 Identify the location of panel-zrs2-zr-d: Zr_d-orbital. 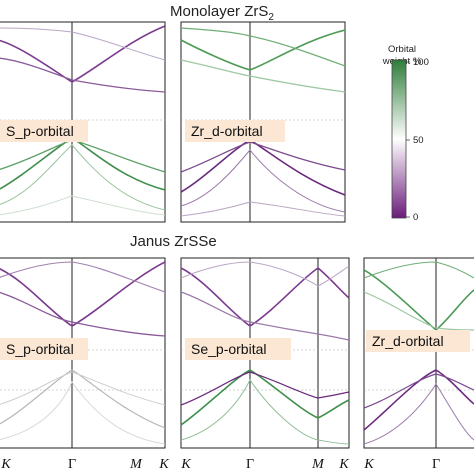
(263, 122).